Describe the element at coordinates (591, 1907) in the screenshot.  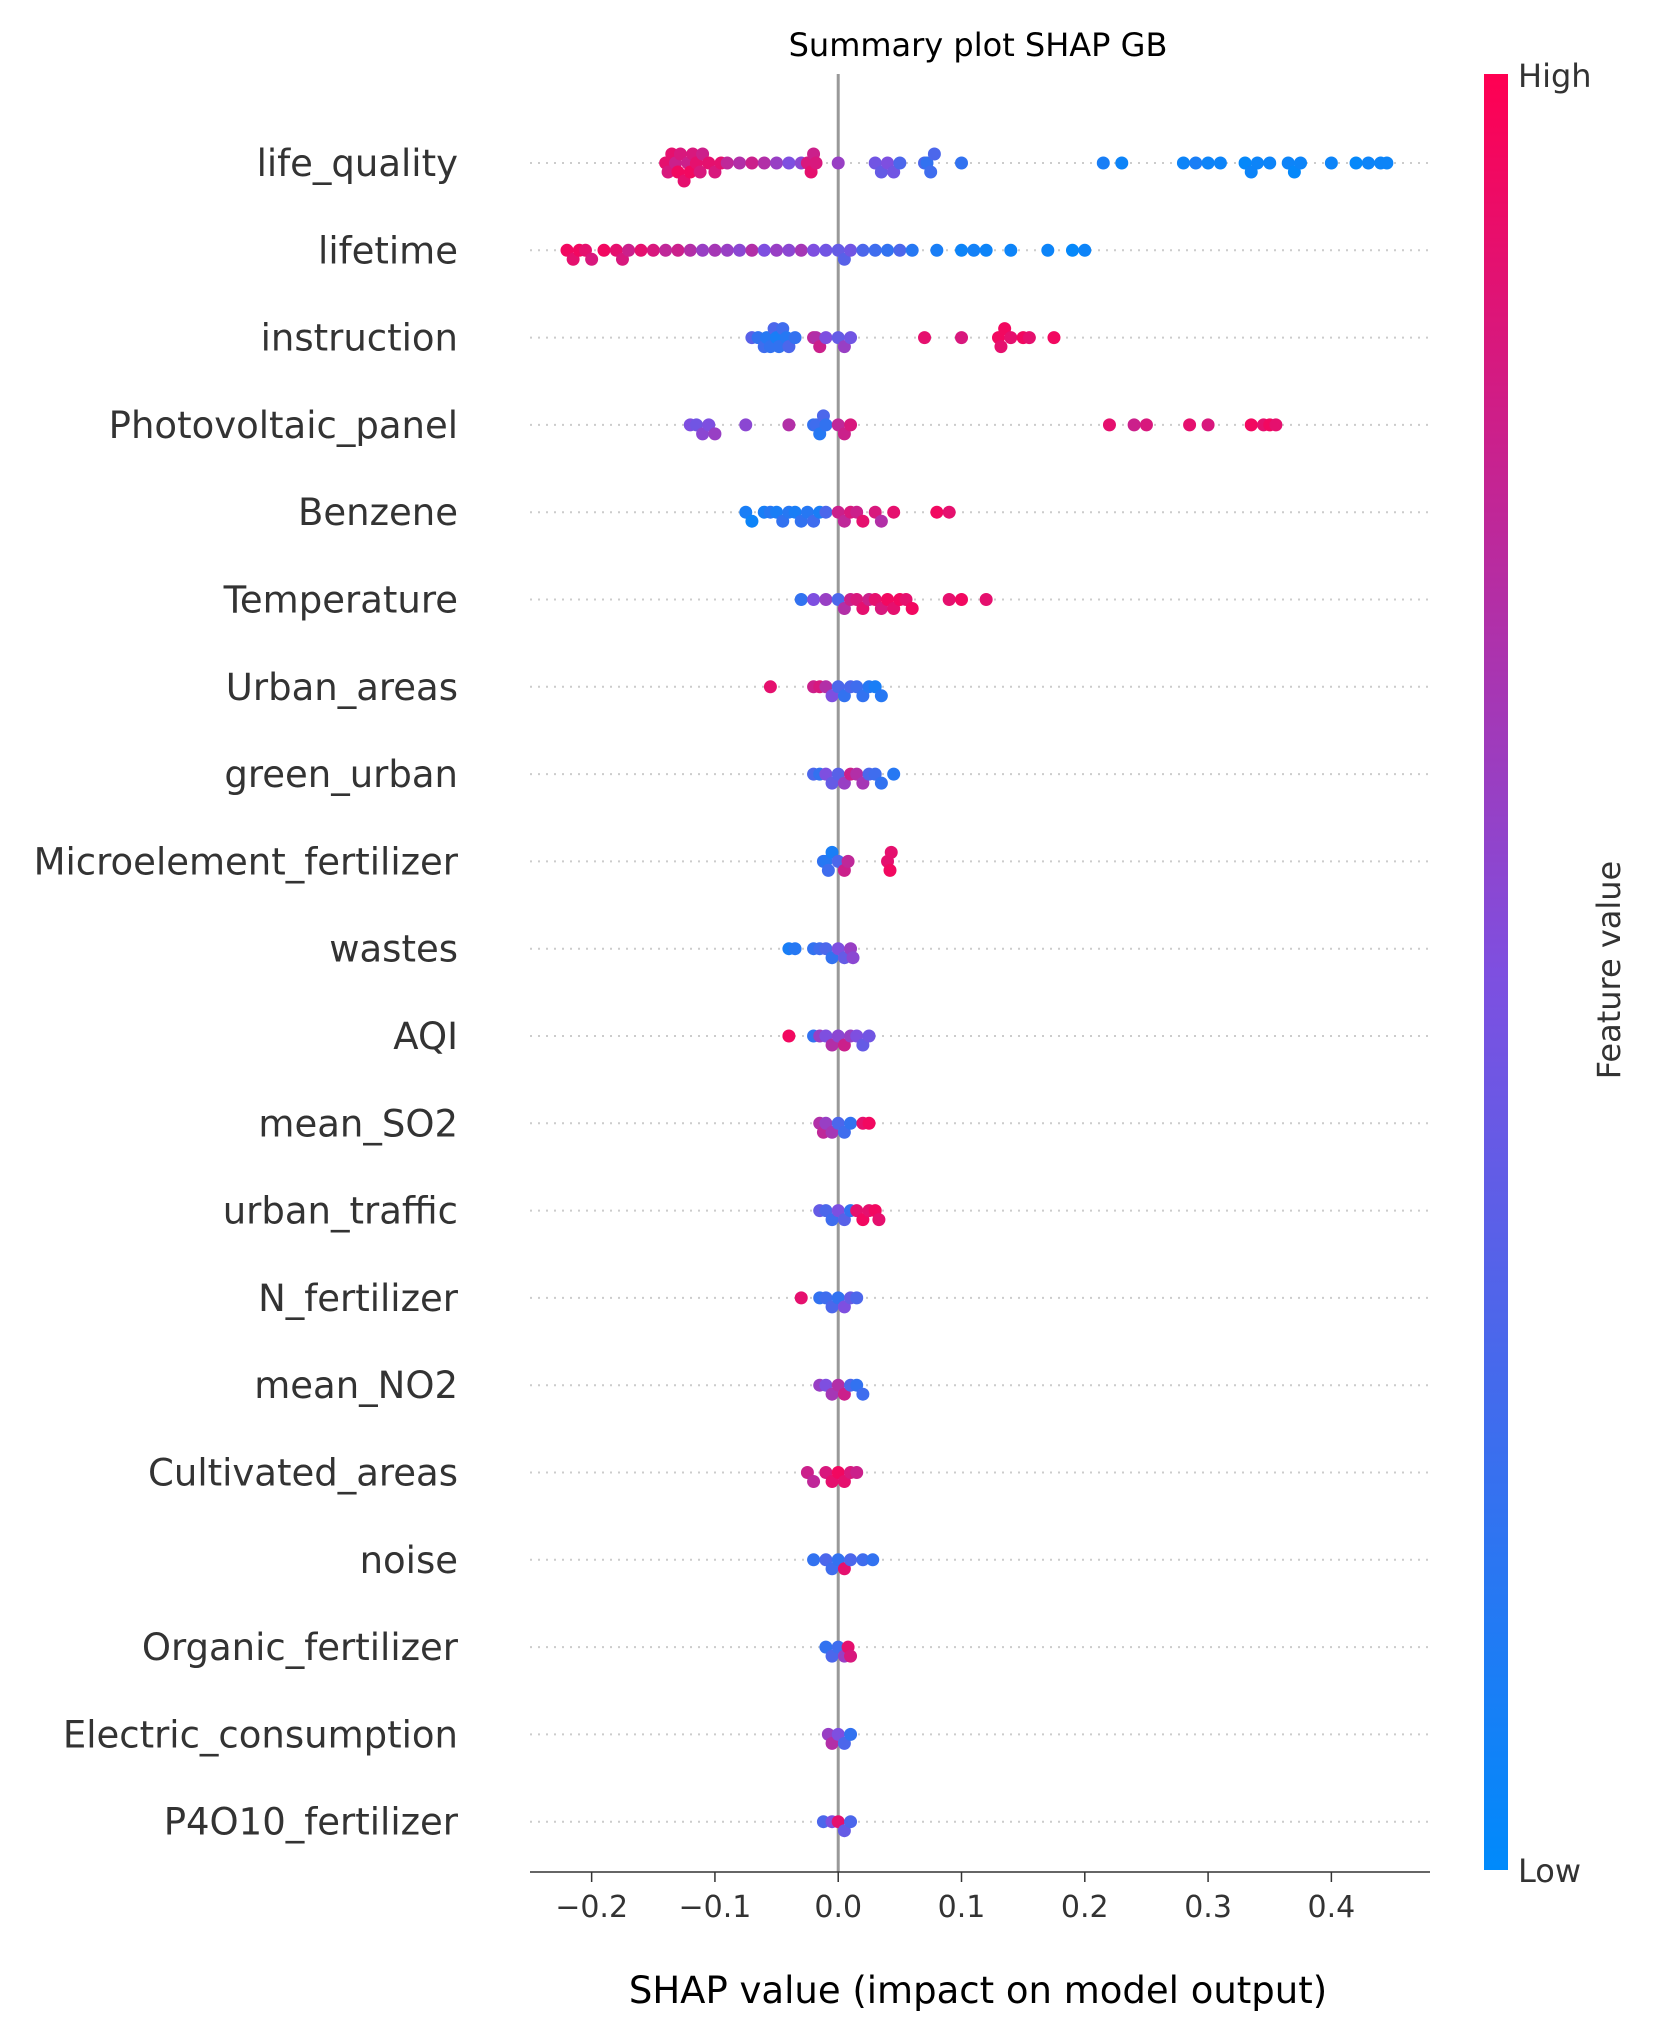
I see `x-tick-label: −0.2` at that location.